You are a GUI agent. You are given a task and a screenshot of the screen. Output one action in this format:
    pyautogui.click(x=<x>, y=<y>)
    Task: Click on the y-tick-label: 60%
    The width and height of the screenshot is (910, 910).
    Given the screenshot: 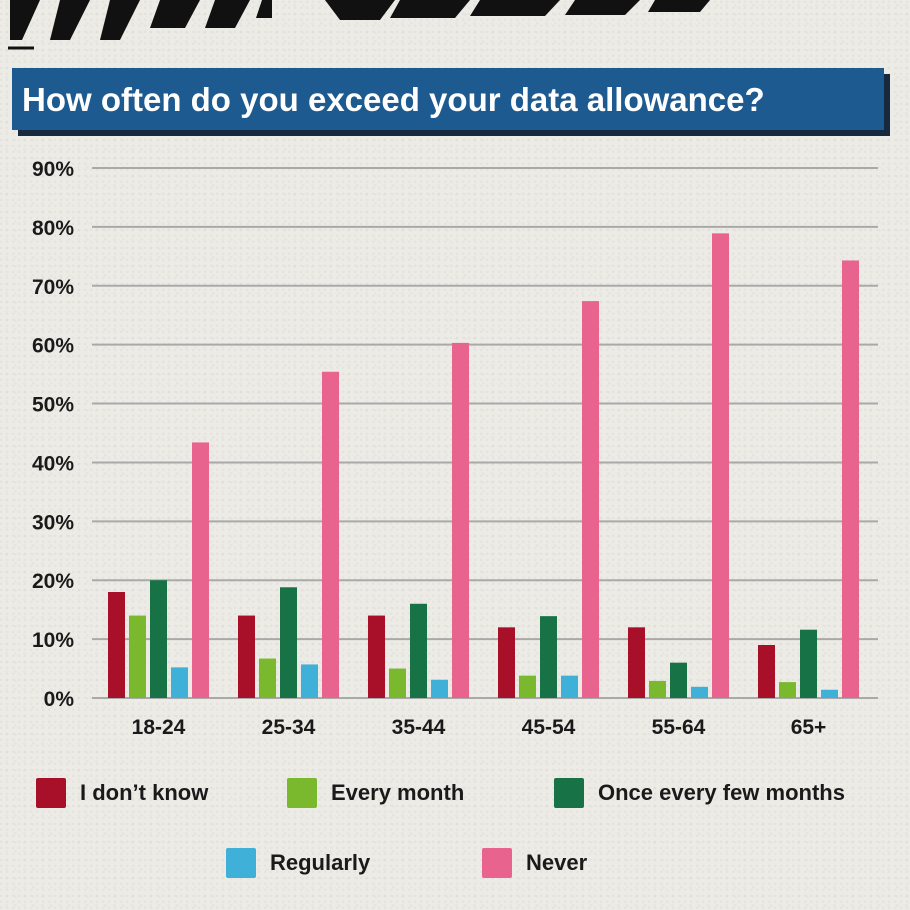 What is the action you would take?
    pyautogui.click(x=53, y=346)
    